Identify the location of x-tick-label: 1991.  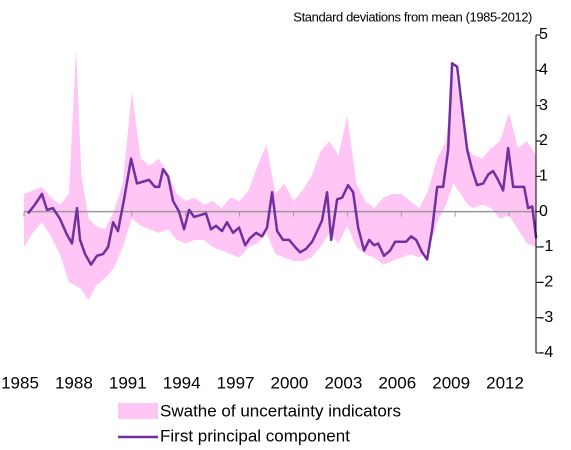
(128, 382).